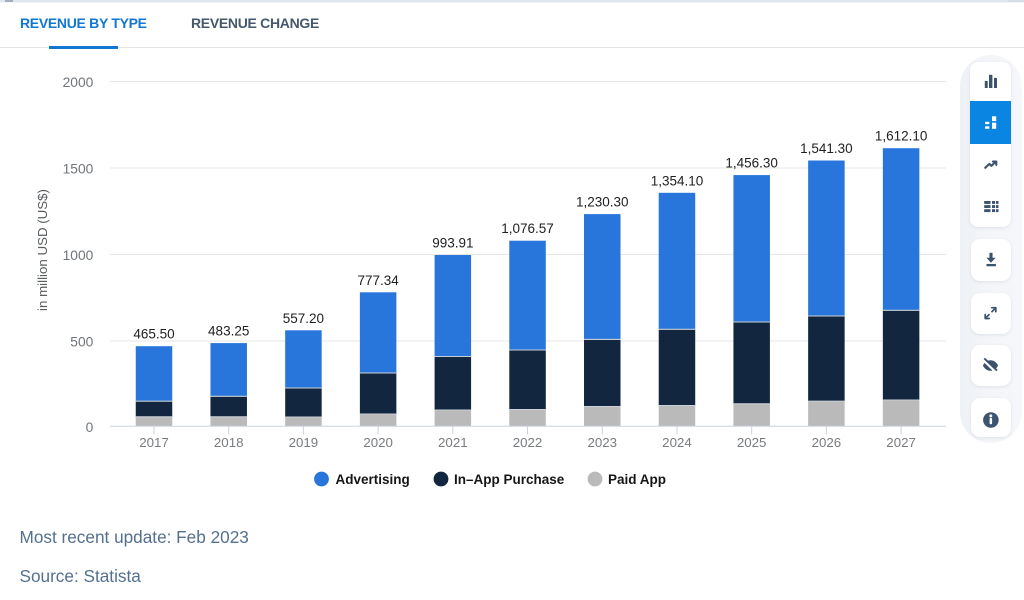  Describe the element at coordinates (154, 442) in the screenshot. I see `svg-text: 2017` at that location.